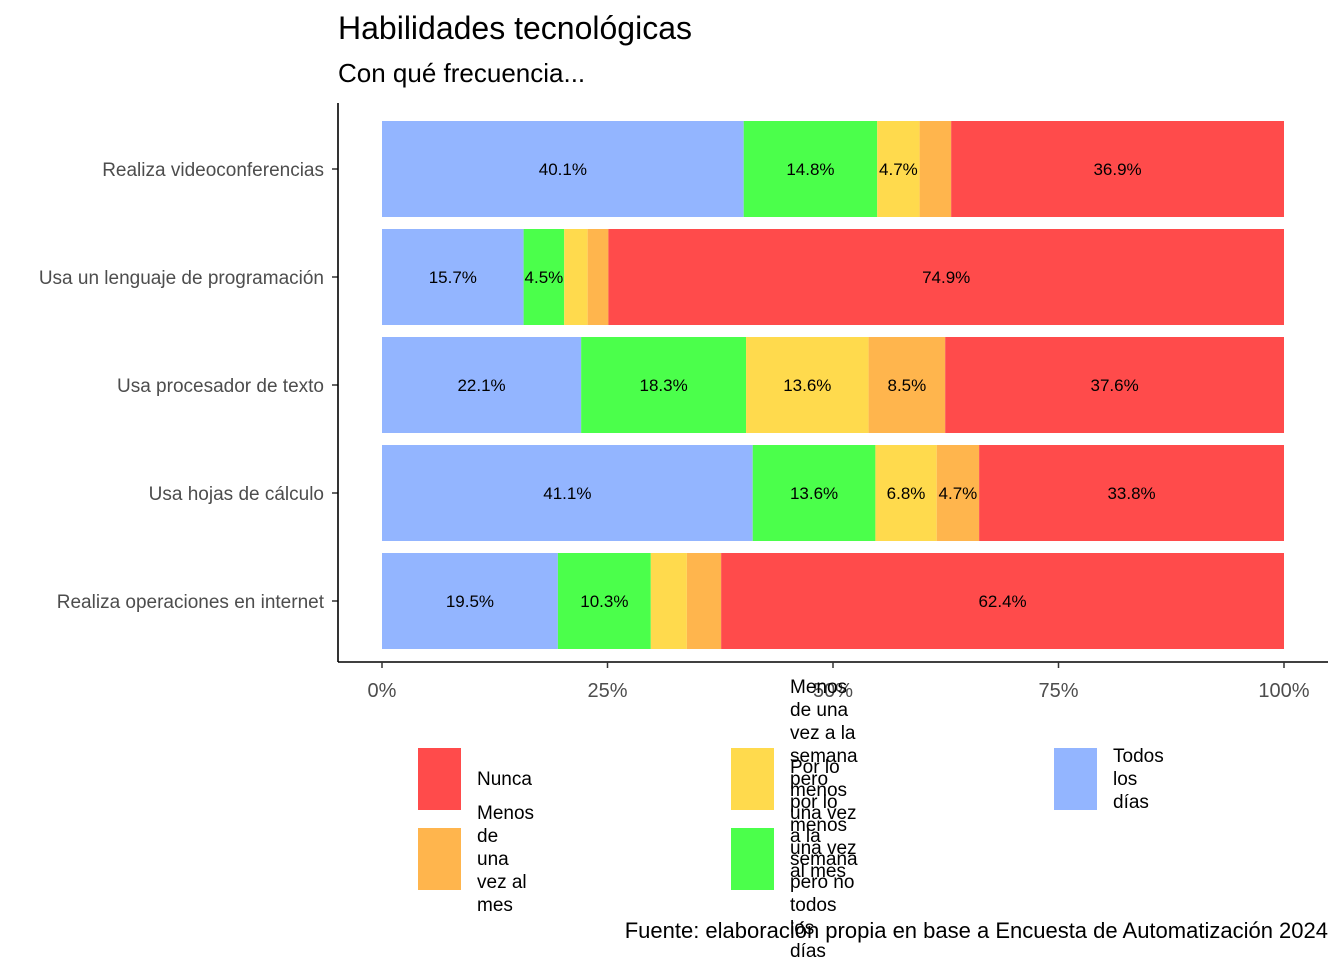 The height and width of the screenshot is (963, 1344). I want to click on legend-label-line: Menos de una vez al mes, so click(506, 859).